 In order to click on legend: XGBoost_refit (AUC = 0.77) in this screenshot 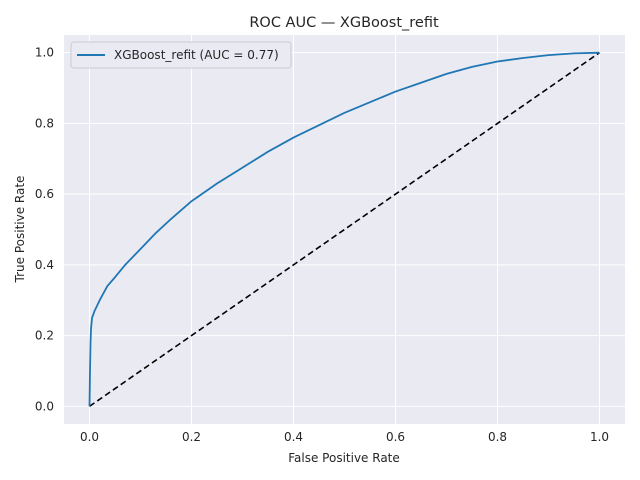, I will do `click(181, 55)`.